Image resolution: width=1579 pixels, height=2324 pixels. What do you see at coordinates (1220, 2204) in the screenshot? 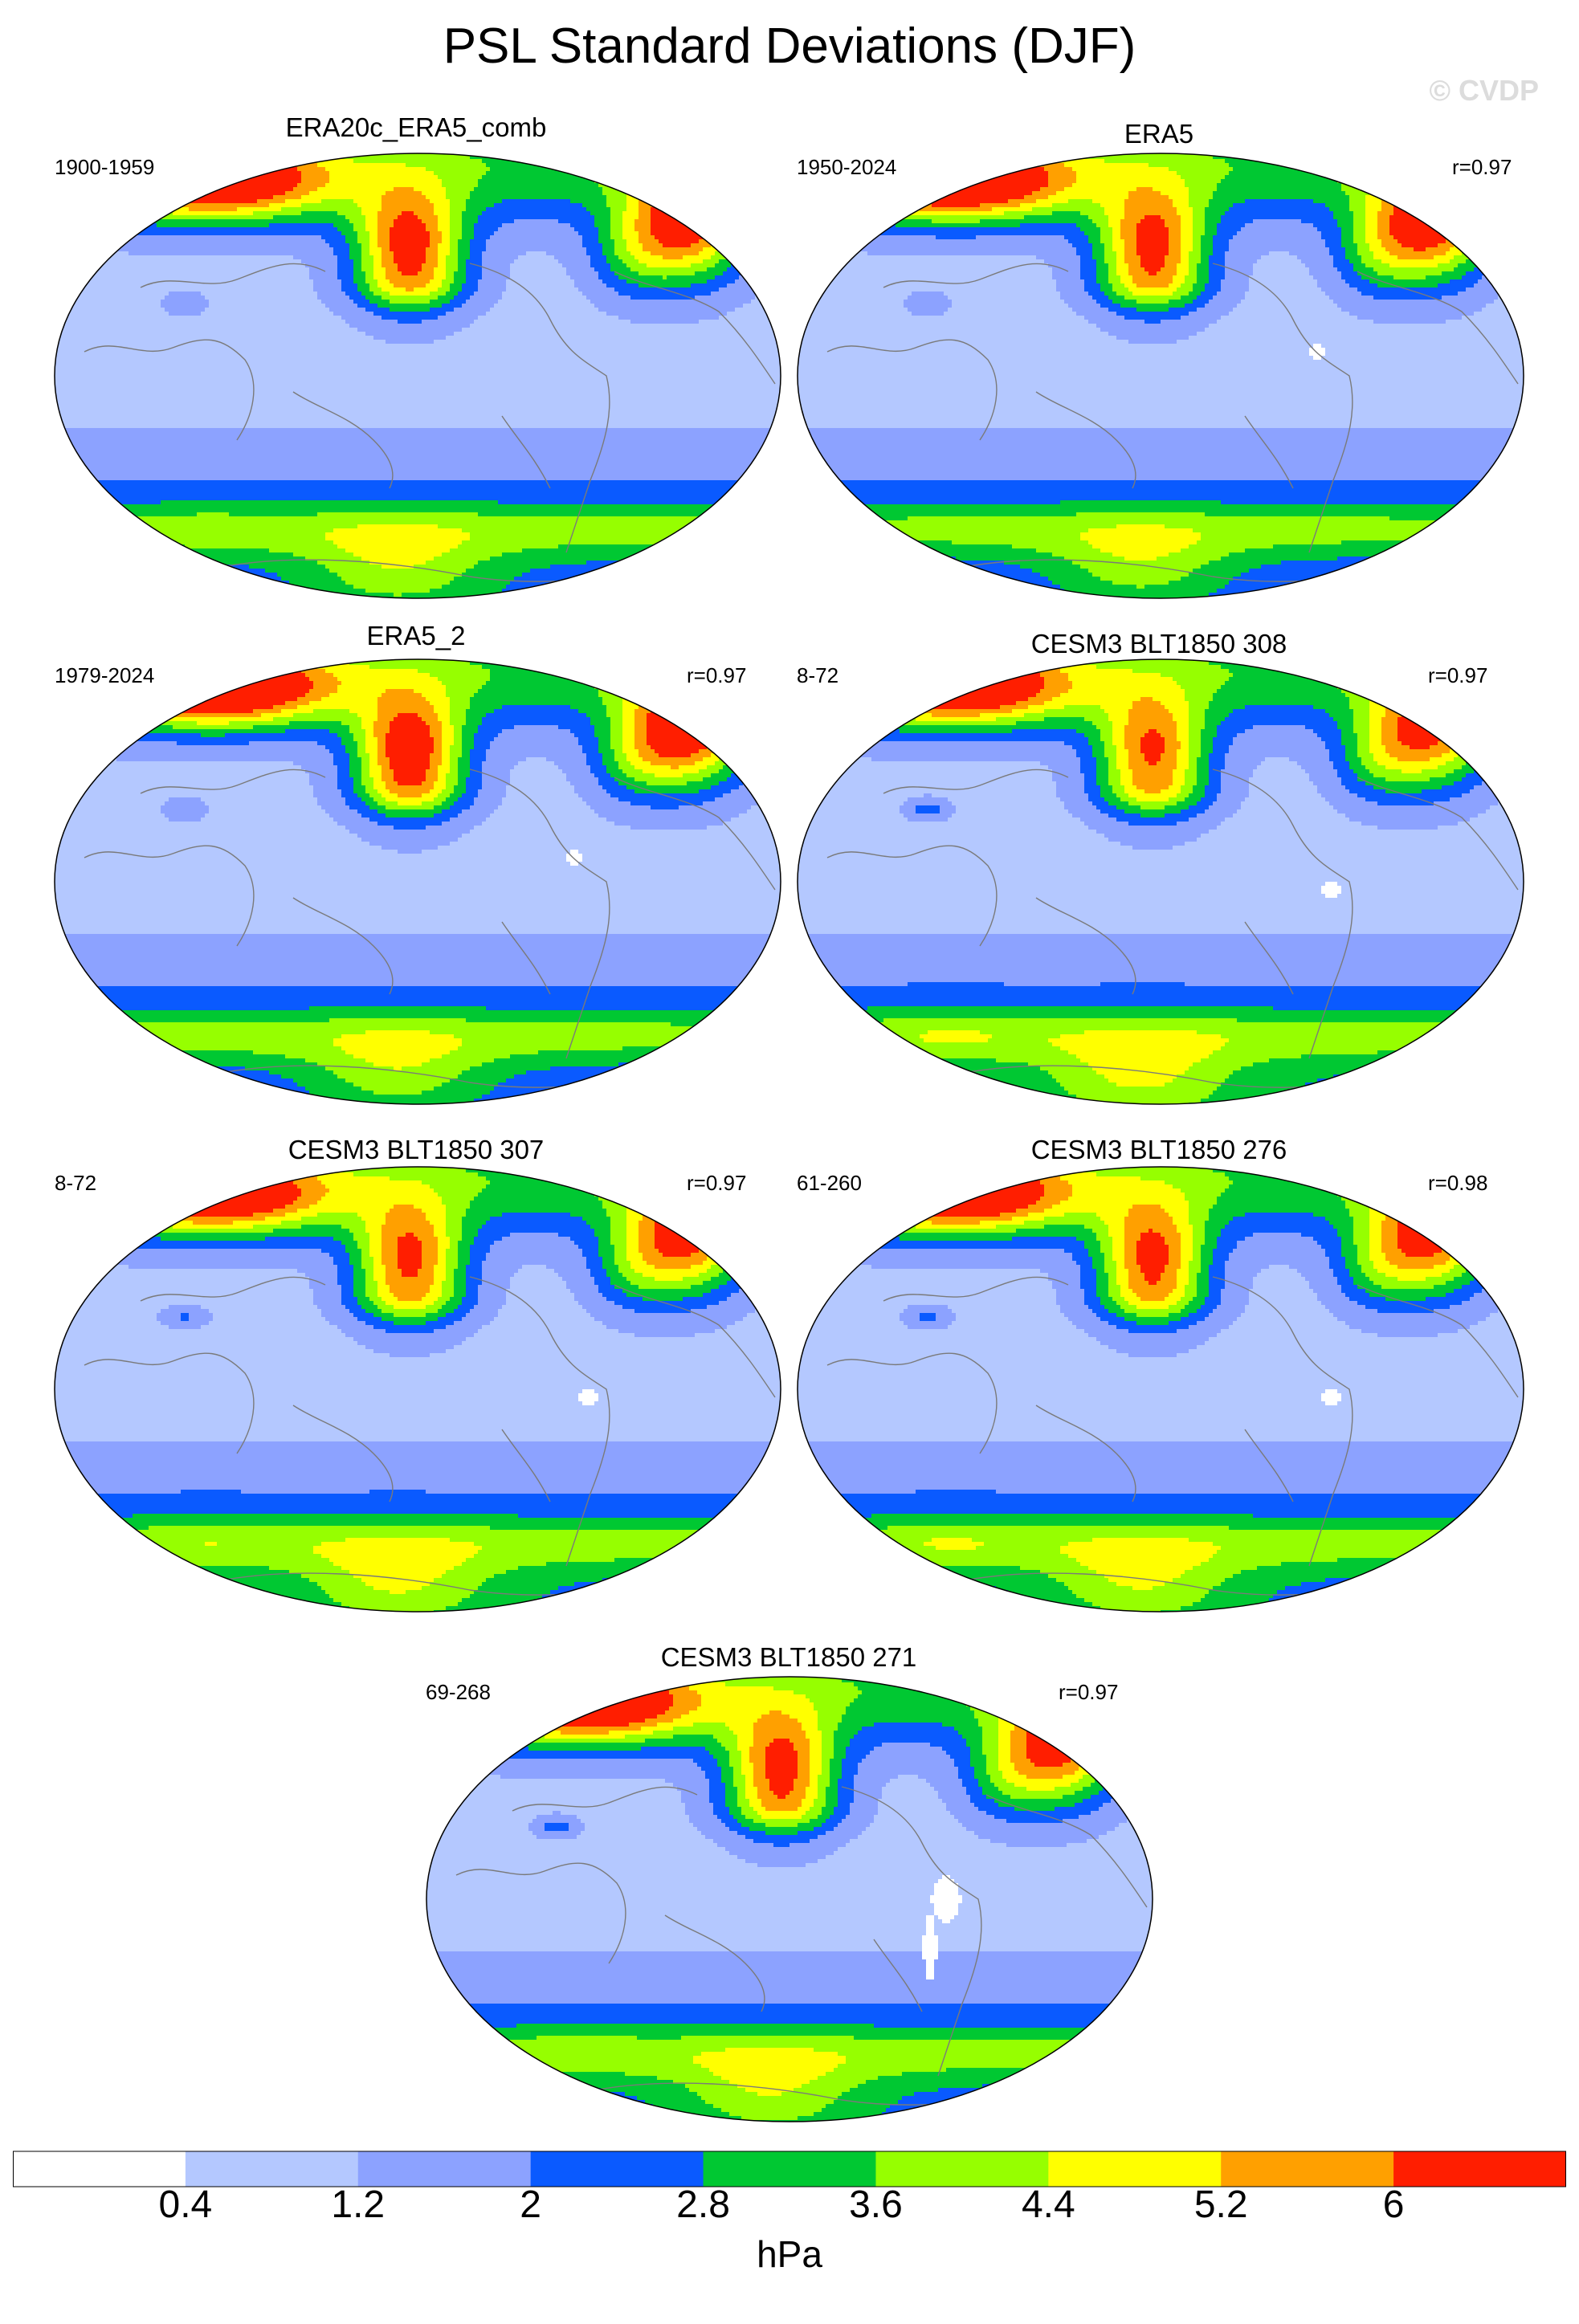
I see `colorbar-tick-label: 5.2` at bounding box center [1220, 2204].